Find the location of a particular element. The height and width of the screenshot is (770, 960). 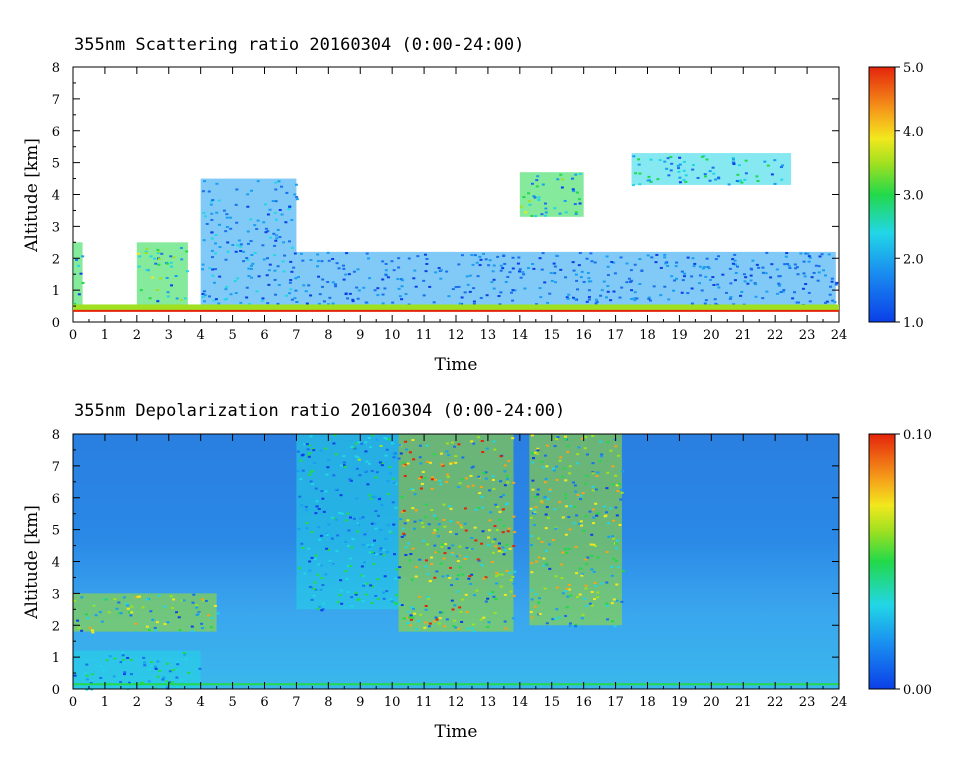

colorbar-label: 2.0 is located at coordinates (913, 259).